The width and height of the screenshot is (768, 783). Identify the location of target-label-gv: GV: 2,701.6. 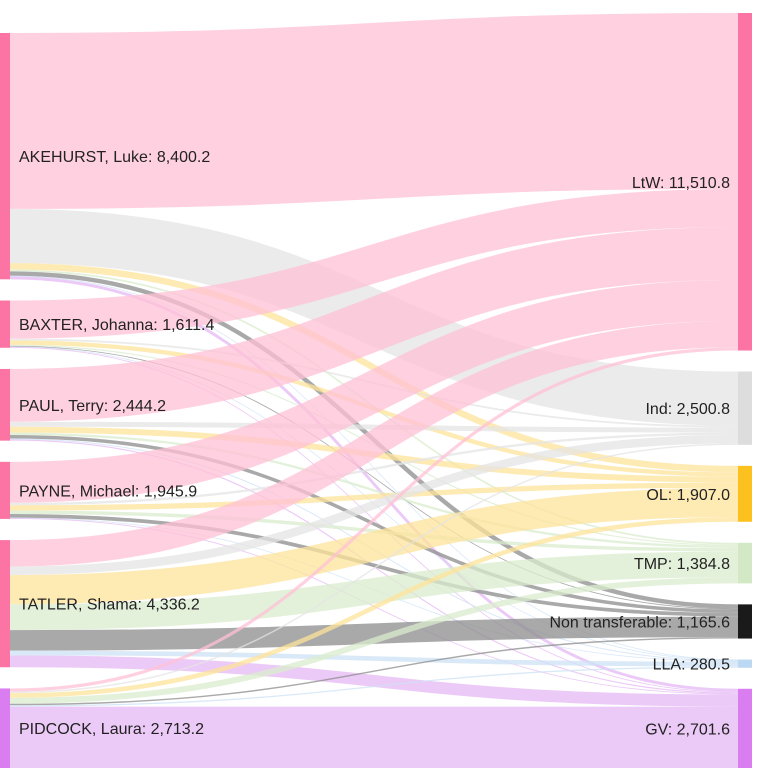
(687, 729).